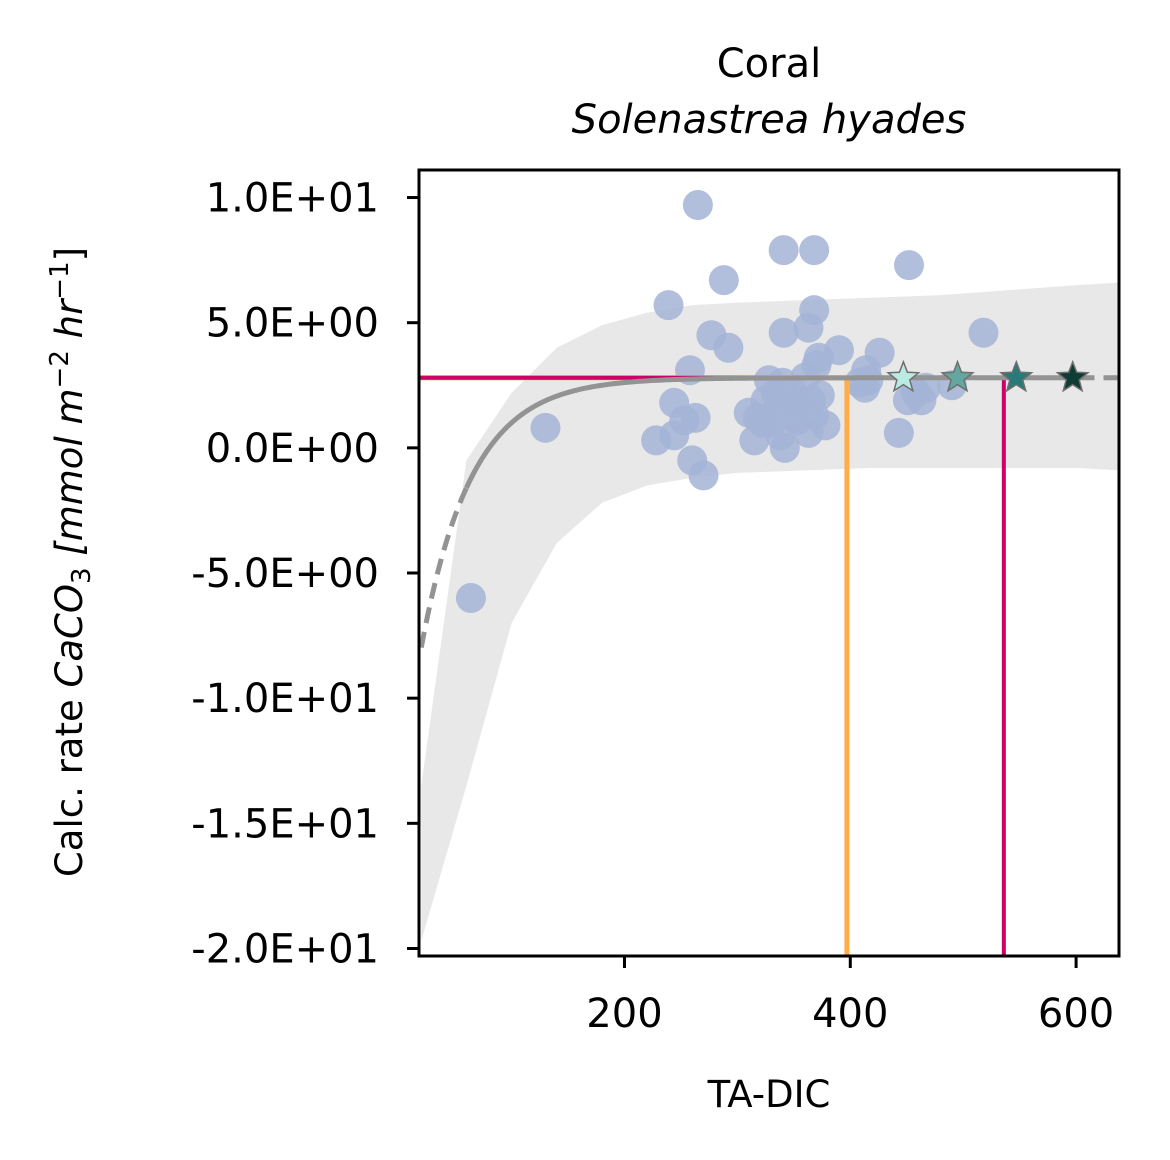 The width and height of the screenshot is (1170, 1160). What do you see at coordinates (292, 199) in the screenshot?
I see `y-tick-label: 1.0E+01` at bounding box center [292, 199].